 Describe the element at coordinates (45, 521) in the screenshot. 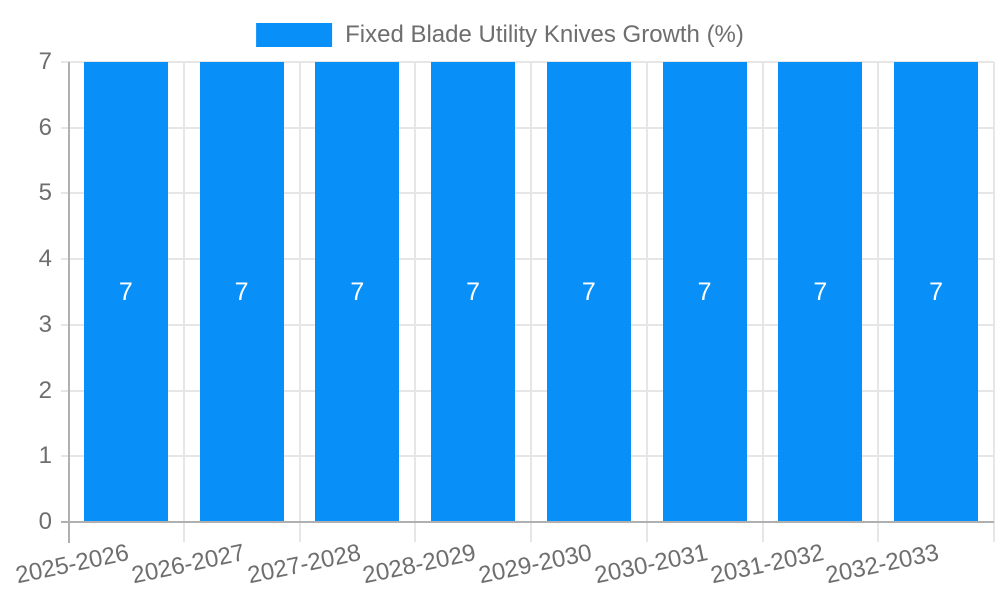

I see `y-tick-label-0: 0` at that location.